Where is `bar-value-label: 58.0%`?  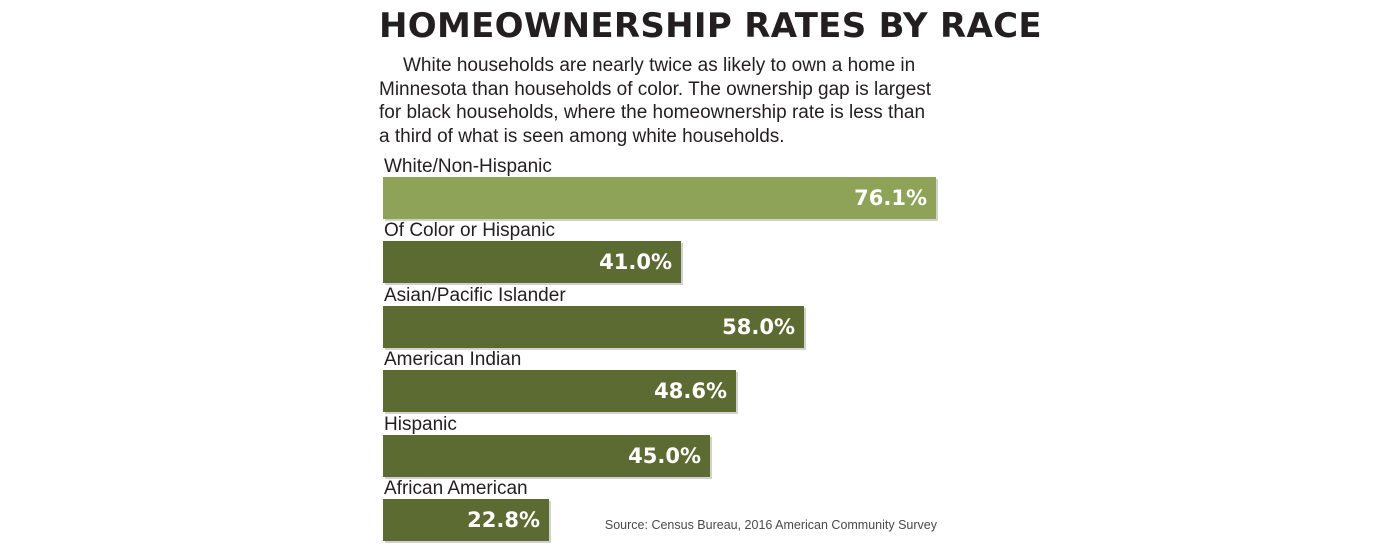
bar-value-label: 58.0% is located at coordinates (758, 326).